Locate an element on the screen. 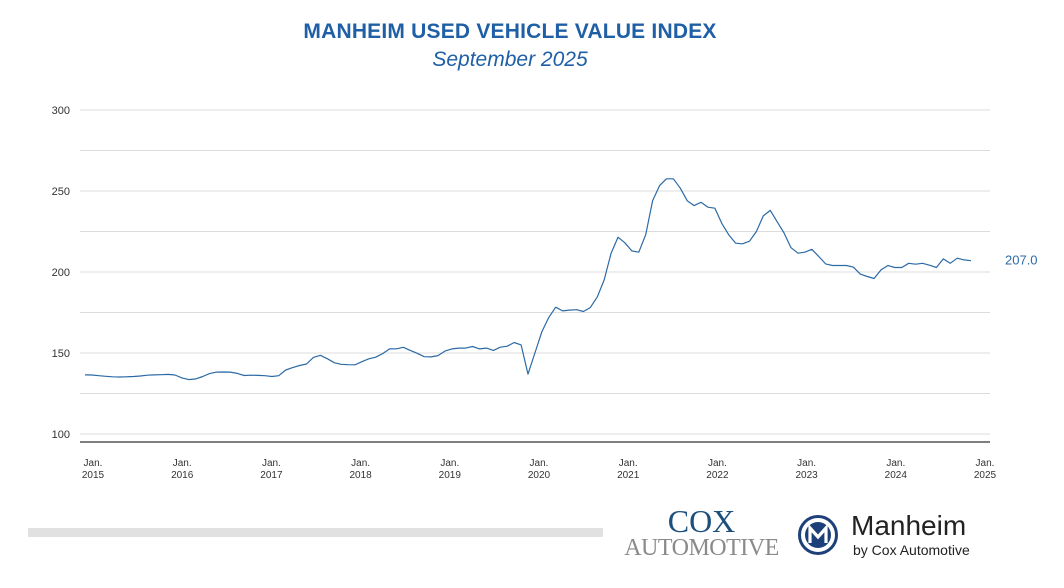  cox-logo-line1: COX is located at coordinates (701, 521).